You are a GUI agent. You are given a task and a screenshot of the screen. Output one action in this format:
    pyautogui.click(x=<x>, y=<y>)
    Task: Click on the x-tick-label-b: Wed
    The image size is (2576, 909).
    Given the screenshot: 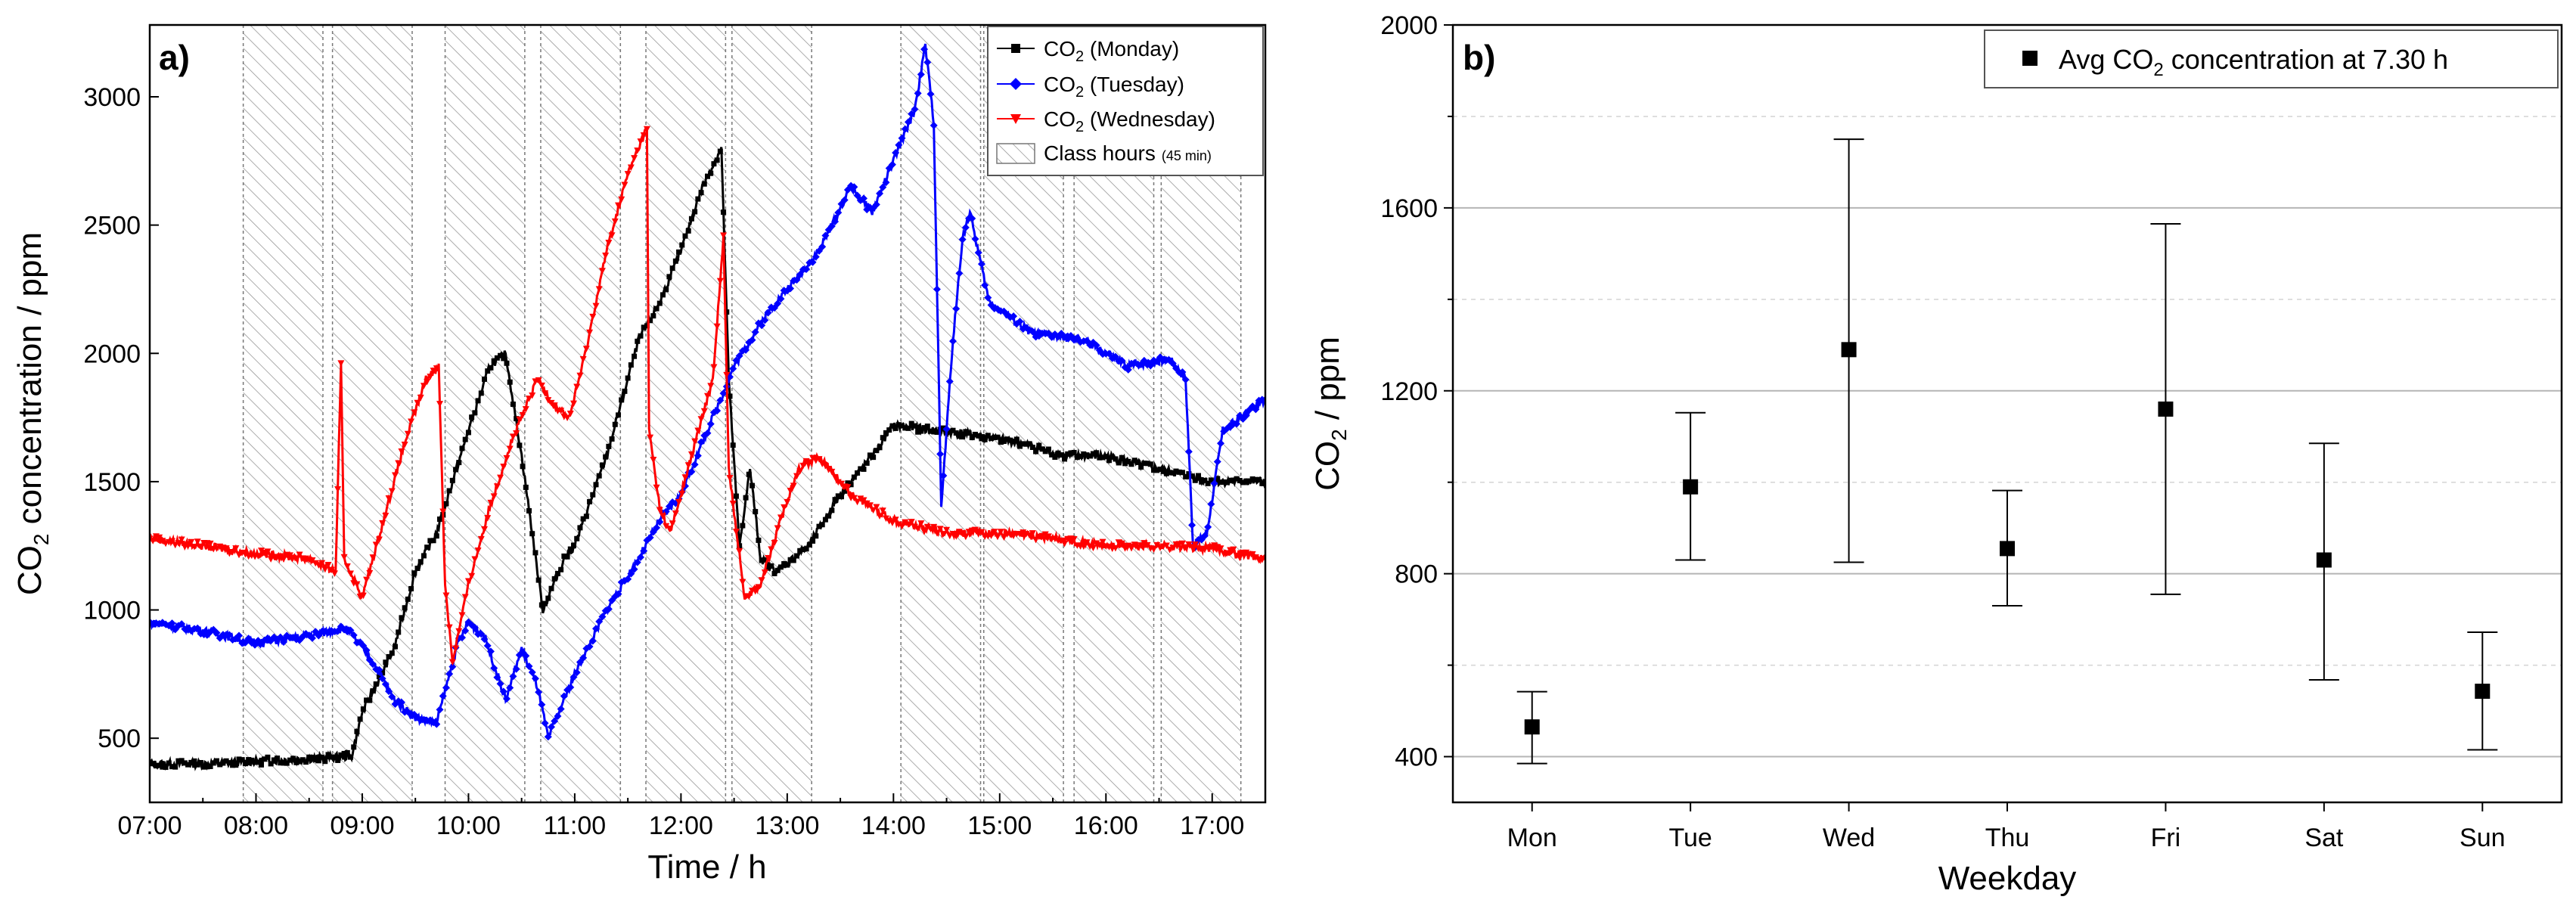 What is the action you would take?
    pyautogui.click(x=1849, y=838)
    